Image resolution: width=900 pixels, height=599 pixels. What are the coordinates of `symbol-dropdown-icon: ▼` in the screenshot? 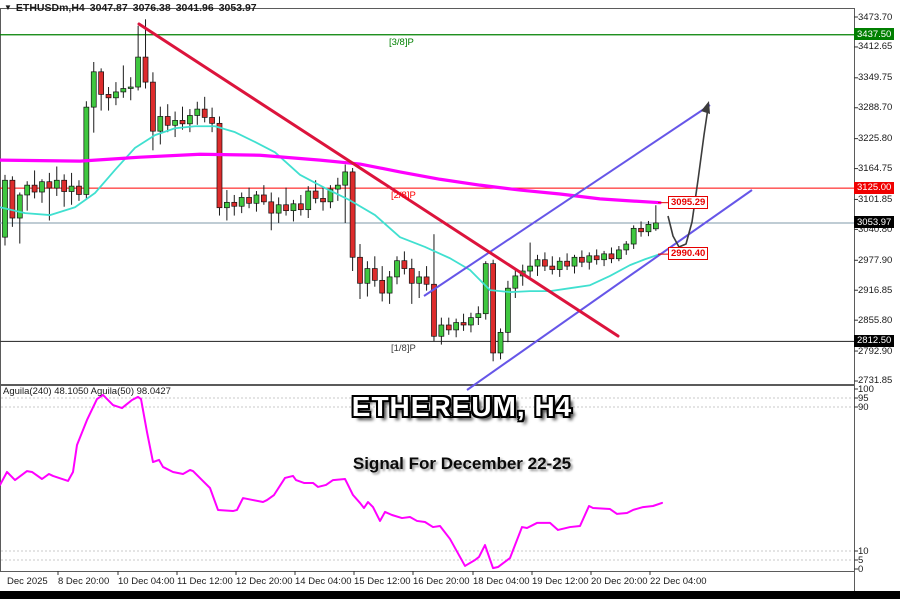 It's located at (8, 7).